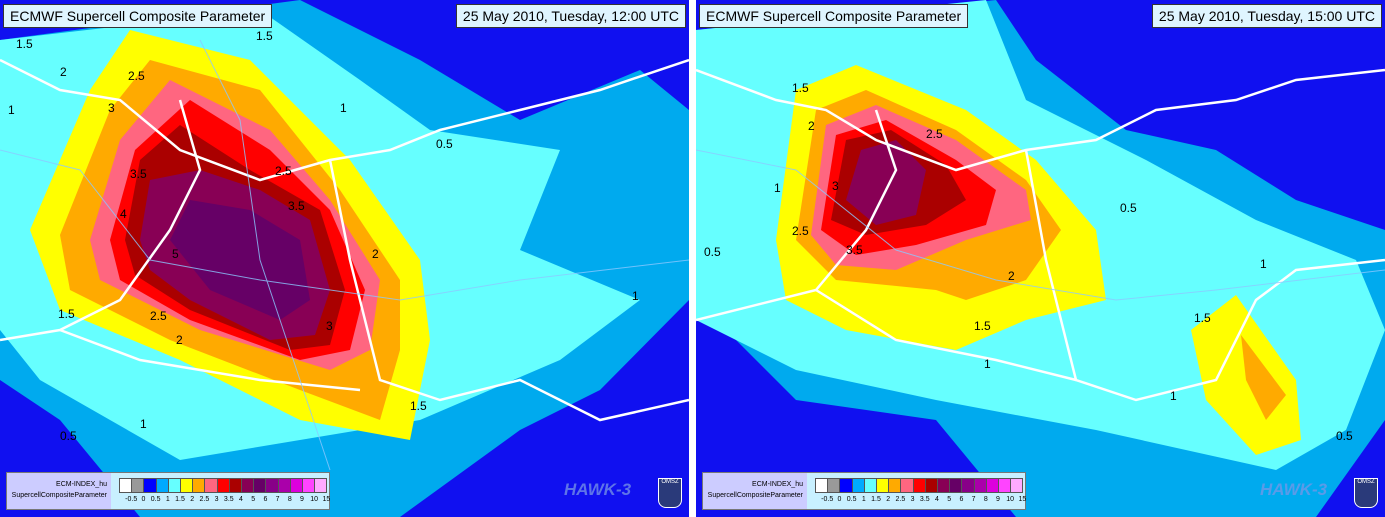 The width and height of the screenshot is (1385, 517). Describe the element at coordinates (123, 214) in the screenshot. I see `contour-label: 4` at that location.